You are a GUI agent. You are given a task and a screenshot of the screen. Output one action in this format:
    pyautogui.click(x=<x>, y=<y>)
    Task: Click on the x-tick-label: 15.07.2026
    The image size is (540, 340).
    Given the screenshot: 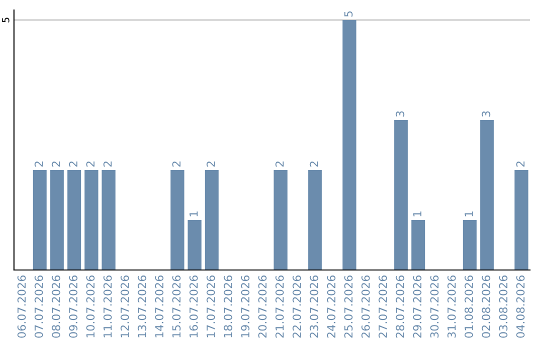 What is the action you would take?
    pyautogui.click(x=176, y=307)
    